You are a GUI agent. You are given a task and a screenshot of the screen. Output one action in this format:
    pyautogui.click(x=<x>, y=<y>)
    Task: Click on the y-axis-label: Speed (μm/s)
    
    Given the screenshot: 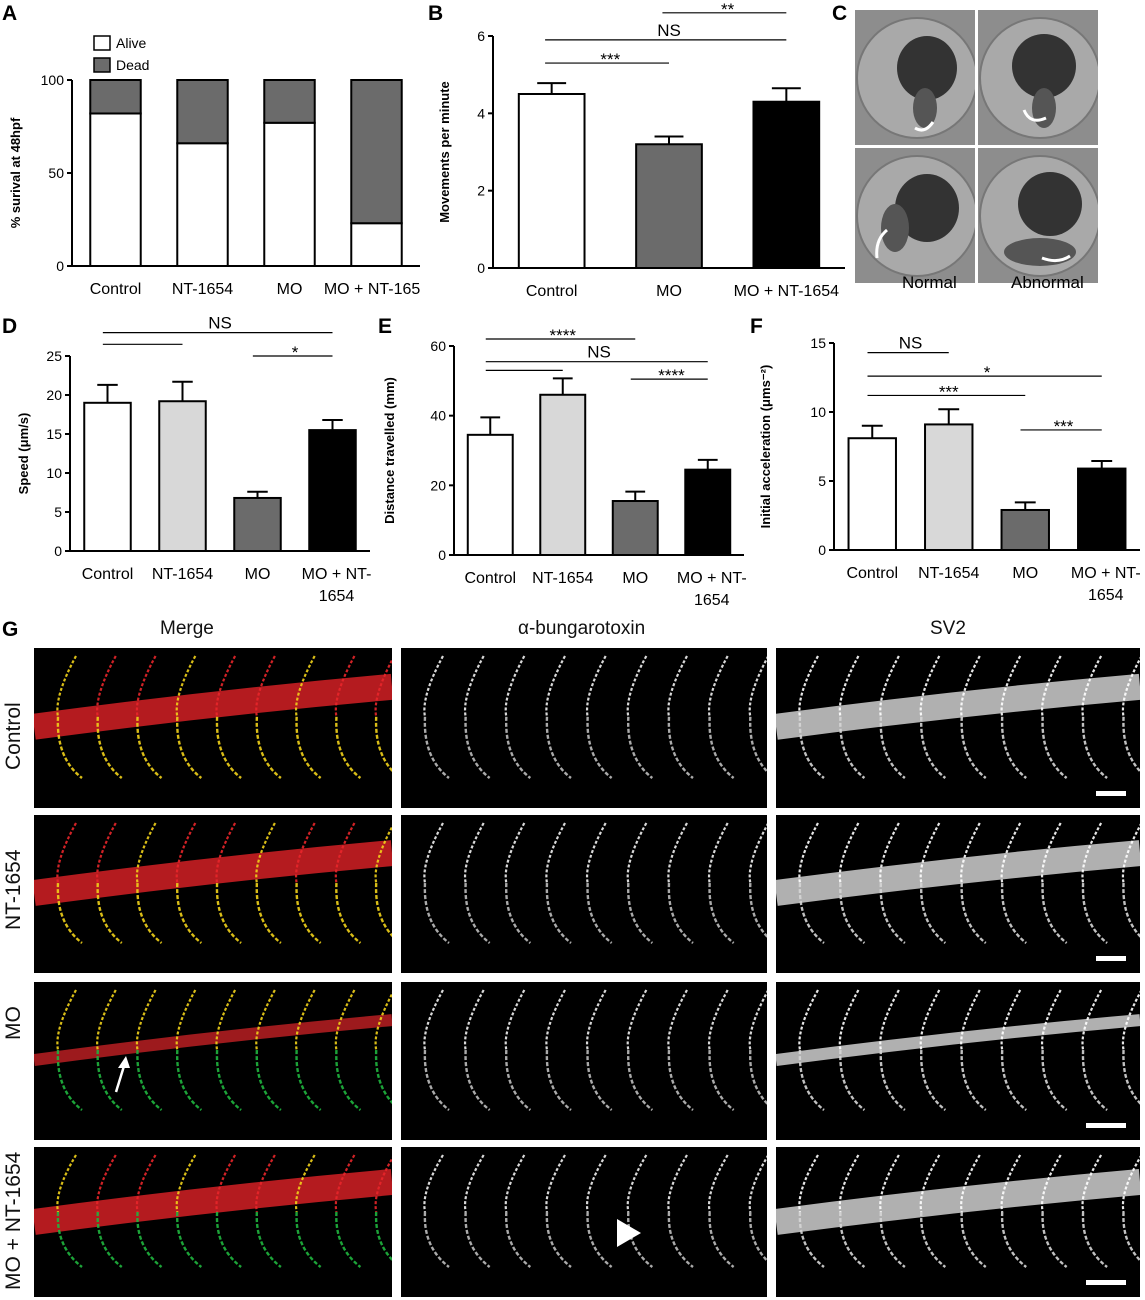 What is the action you would take?
    pyautogui.click(x=23, y=454)
    